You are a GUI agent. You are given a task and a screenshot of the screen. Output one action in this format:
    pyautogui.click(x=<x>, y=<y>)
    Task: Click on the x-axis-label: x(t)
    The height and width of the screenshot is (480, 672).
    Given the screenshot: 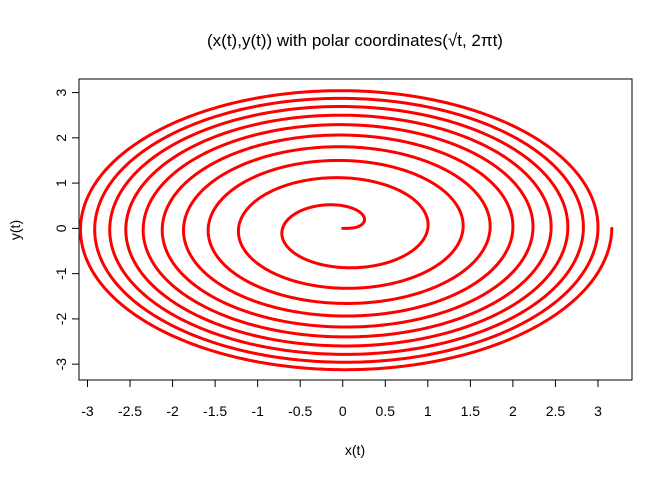 What is the action you would take?
    pyautogui.click(x=355, y=450)
    